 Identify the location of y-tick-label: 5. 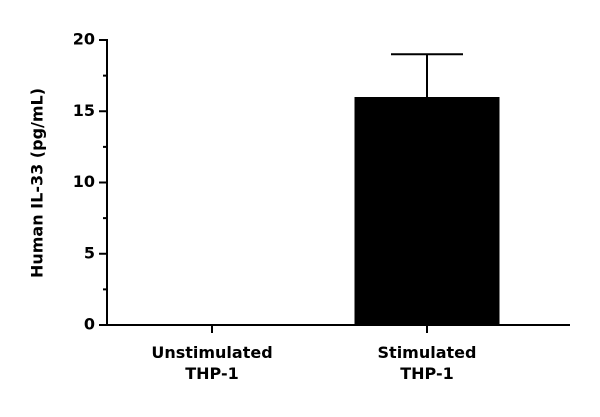
(89, 252).